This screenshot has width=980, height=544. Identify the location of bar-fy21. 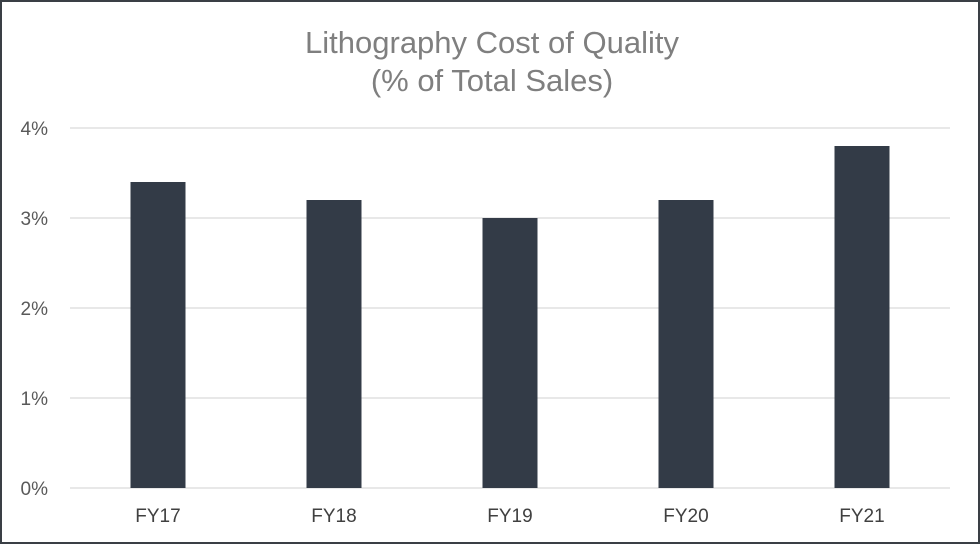
(862, 317).